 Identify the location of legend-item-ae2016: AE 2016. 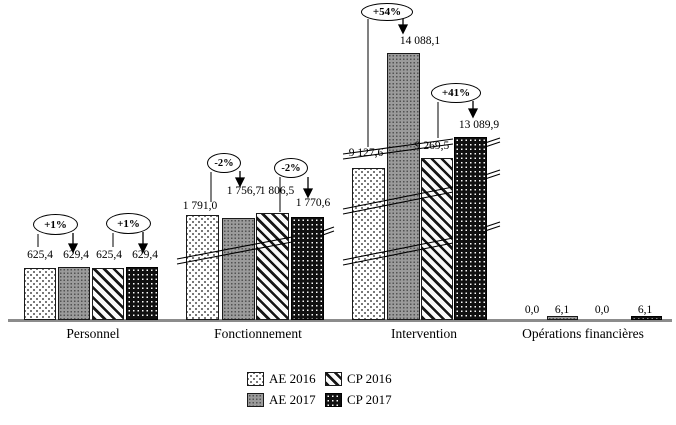
(286, 379).